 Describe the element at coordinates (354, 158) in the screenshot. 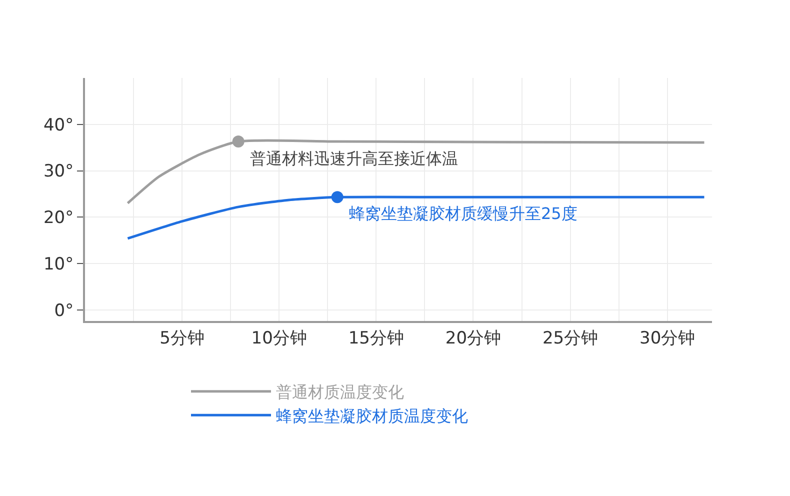

I see `annotation: 普通材料迅速升高至接近体温` at that location.